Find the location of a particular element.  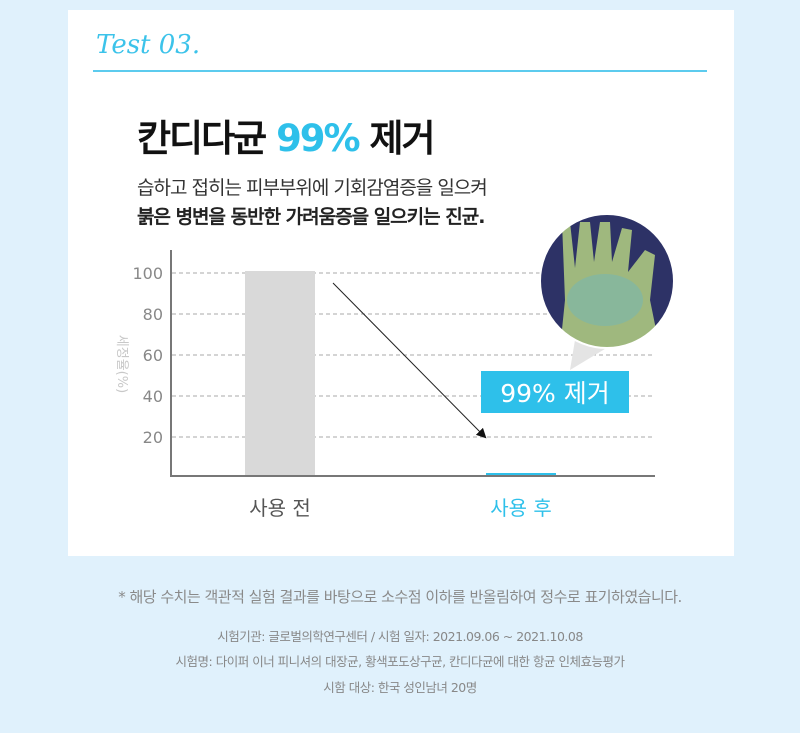

description-line-1: 습하고 접히는 피부부위에 기회감염증을 일으켜 is located at coordinates (312, 188).